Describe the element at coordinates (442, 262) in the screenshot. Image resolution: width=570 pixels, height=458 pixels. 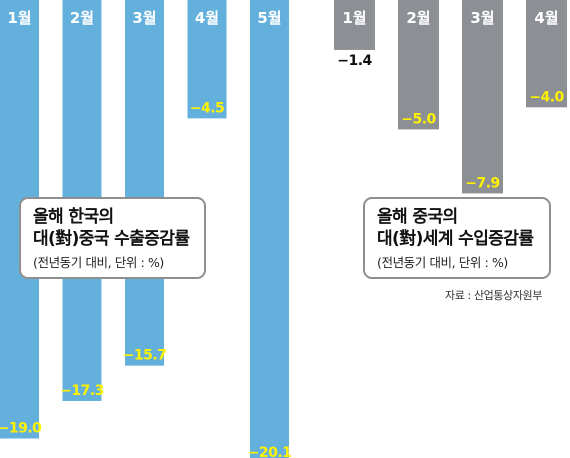
I see `import-chart-unit-note: (전년동기 대비, 단위 : %)` at that location.